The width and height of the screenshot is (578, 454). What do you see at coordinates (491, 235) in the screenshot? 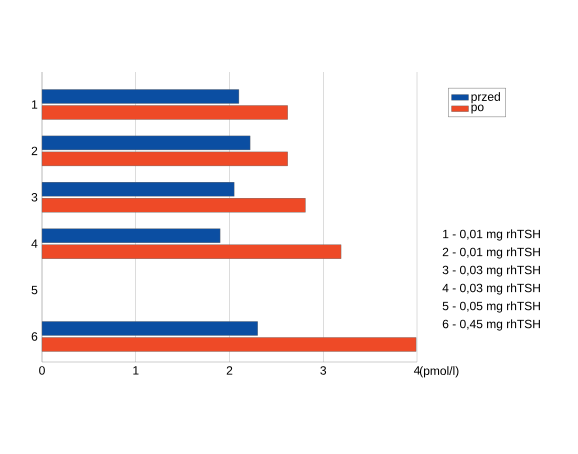
I see `text: 1 - 0,01 mg rhTSH` at bounding box center [491, 235].